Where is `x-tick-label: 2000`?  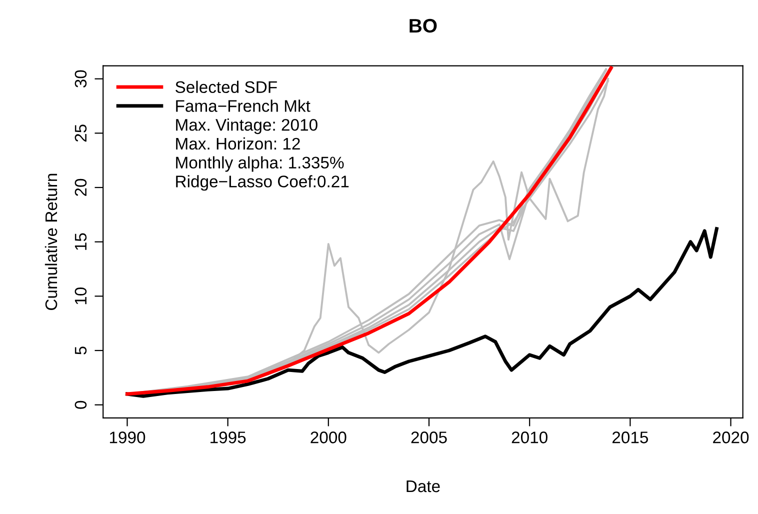
x-tick-label: 2000 is located at coordinates (328, 438).